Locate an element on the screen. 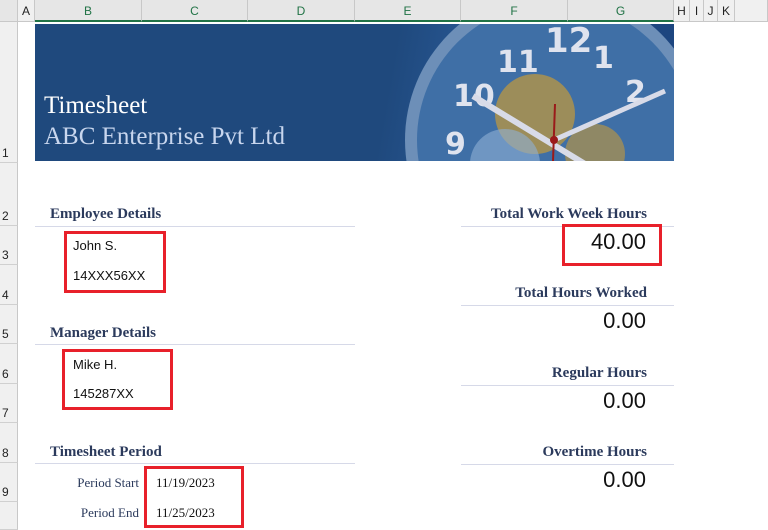 Image resolution: width=768 pixels, height=530 pixels. column-header-K: K is located at coordinates (726, 11).